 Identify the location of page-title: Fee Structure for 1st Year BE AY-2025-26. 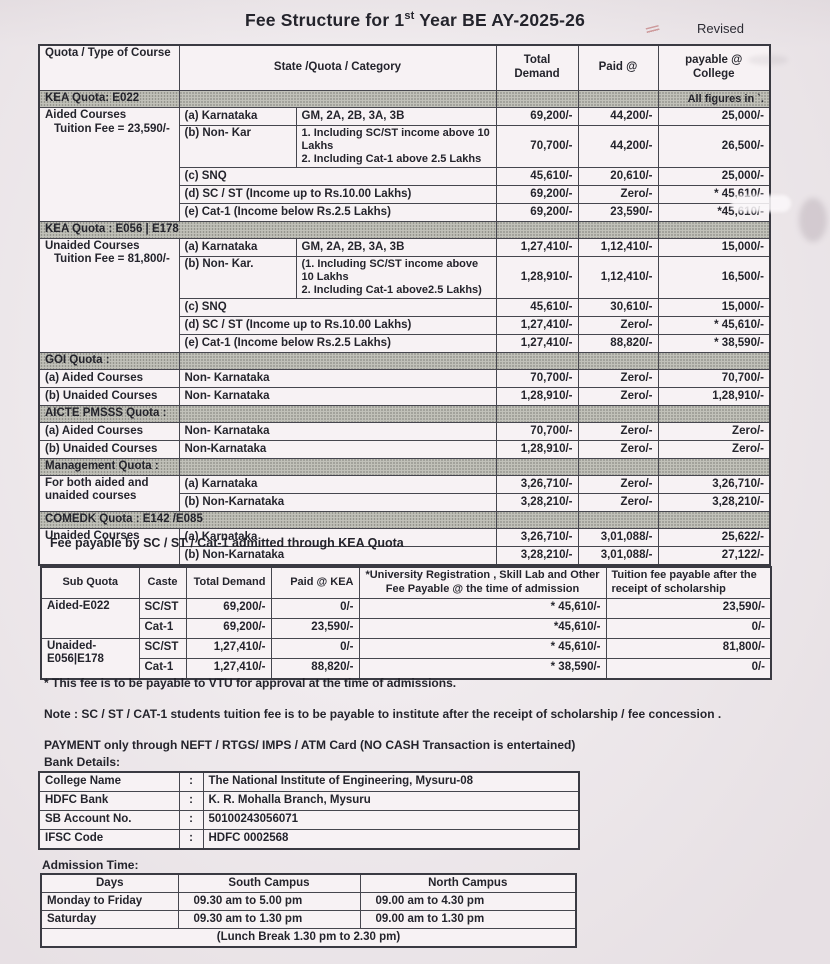
(415, 20).